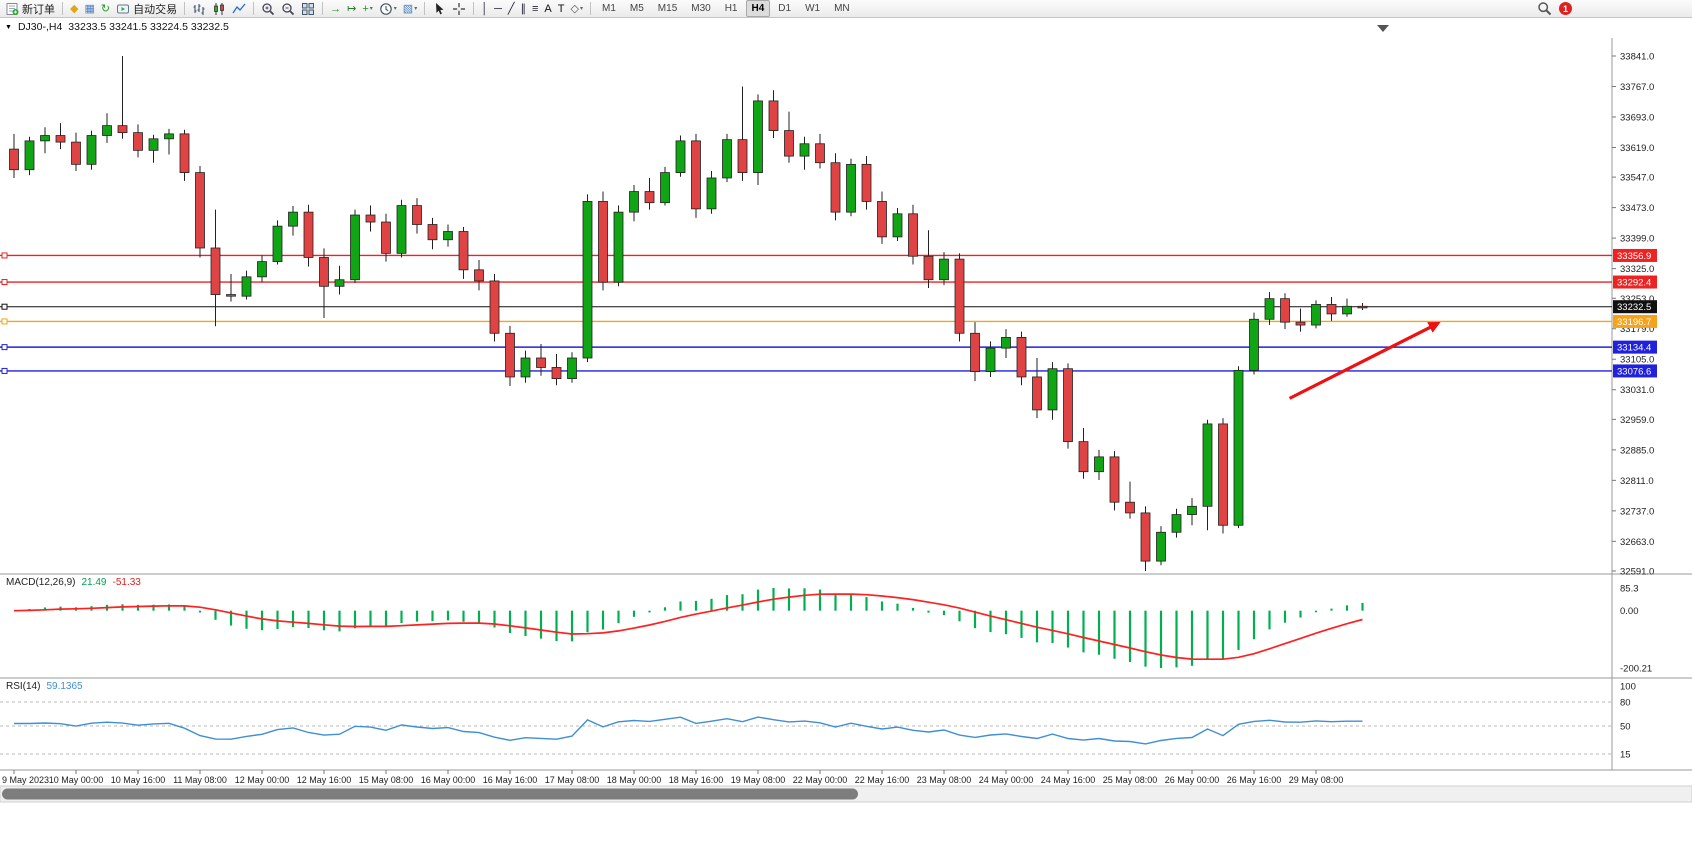 Image resolution: width=1692 pixels, height=863 pixels. Describe the element at coordinates (219, 9) in the screenshot. I see `candlestick-chart-button` at that location.